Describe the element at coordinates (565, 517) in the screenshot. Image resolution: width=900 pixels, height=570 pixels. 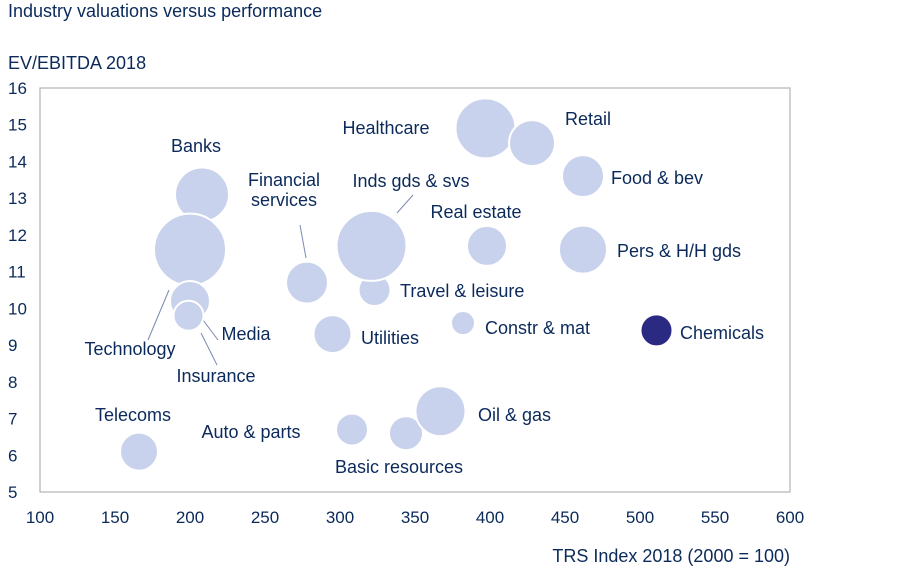
I see `x-tick-label: 450` at that location.